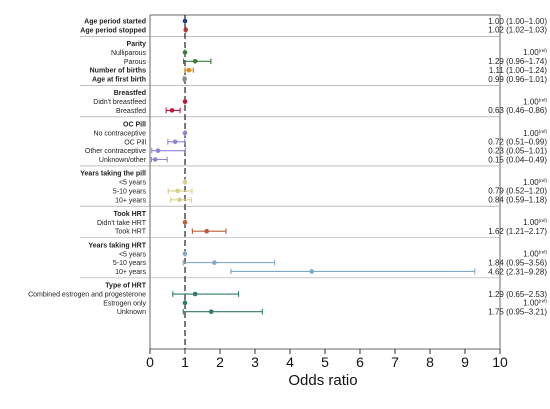  I want to click on estimate-text: 1.11 (1.00–1.24), so click(518, 70).